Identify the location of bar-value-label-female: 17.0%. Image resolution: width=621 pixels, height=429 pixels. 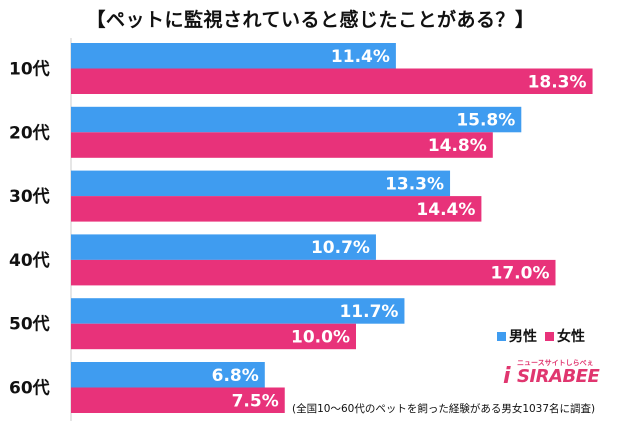
(520, 274).